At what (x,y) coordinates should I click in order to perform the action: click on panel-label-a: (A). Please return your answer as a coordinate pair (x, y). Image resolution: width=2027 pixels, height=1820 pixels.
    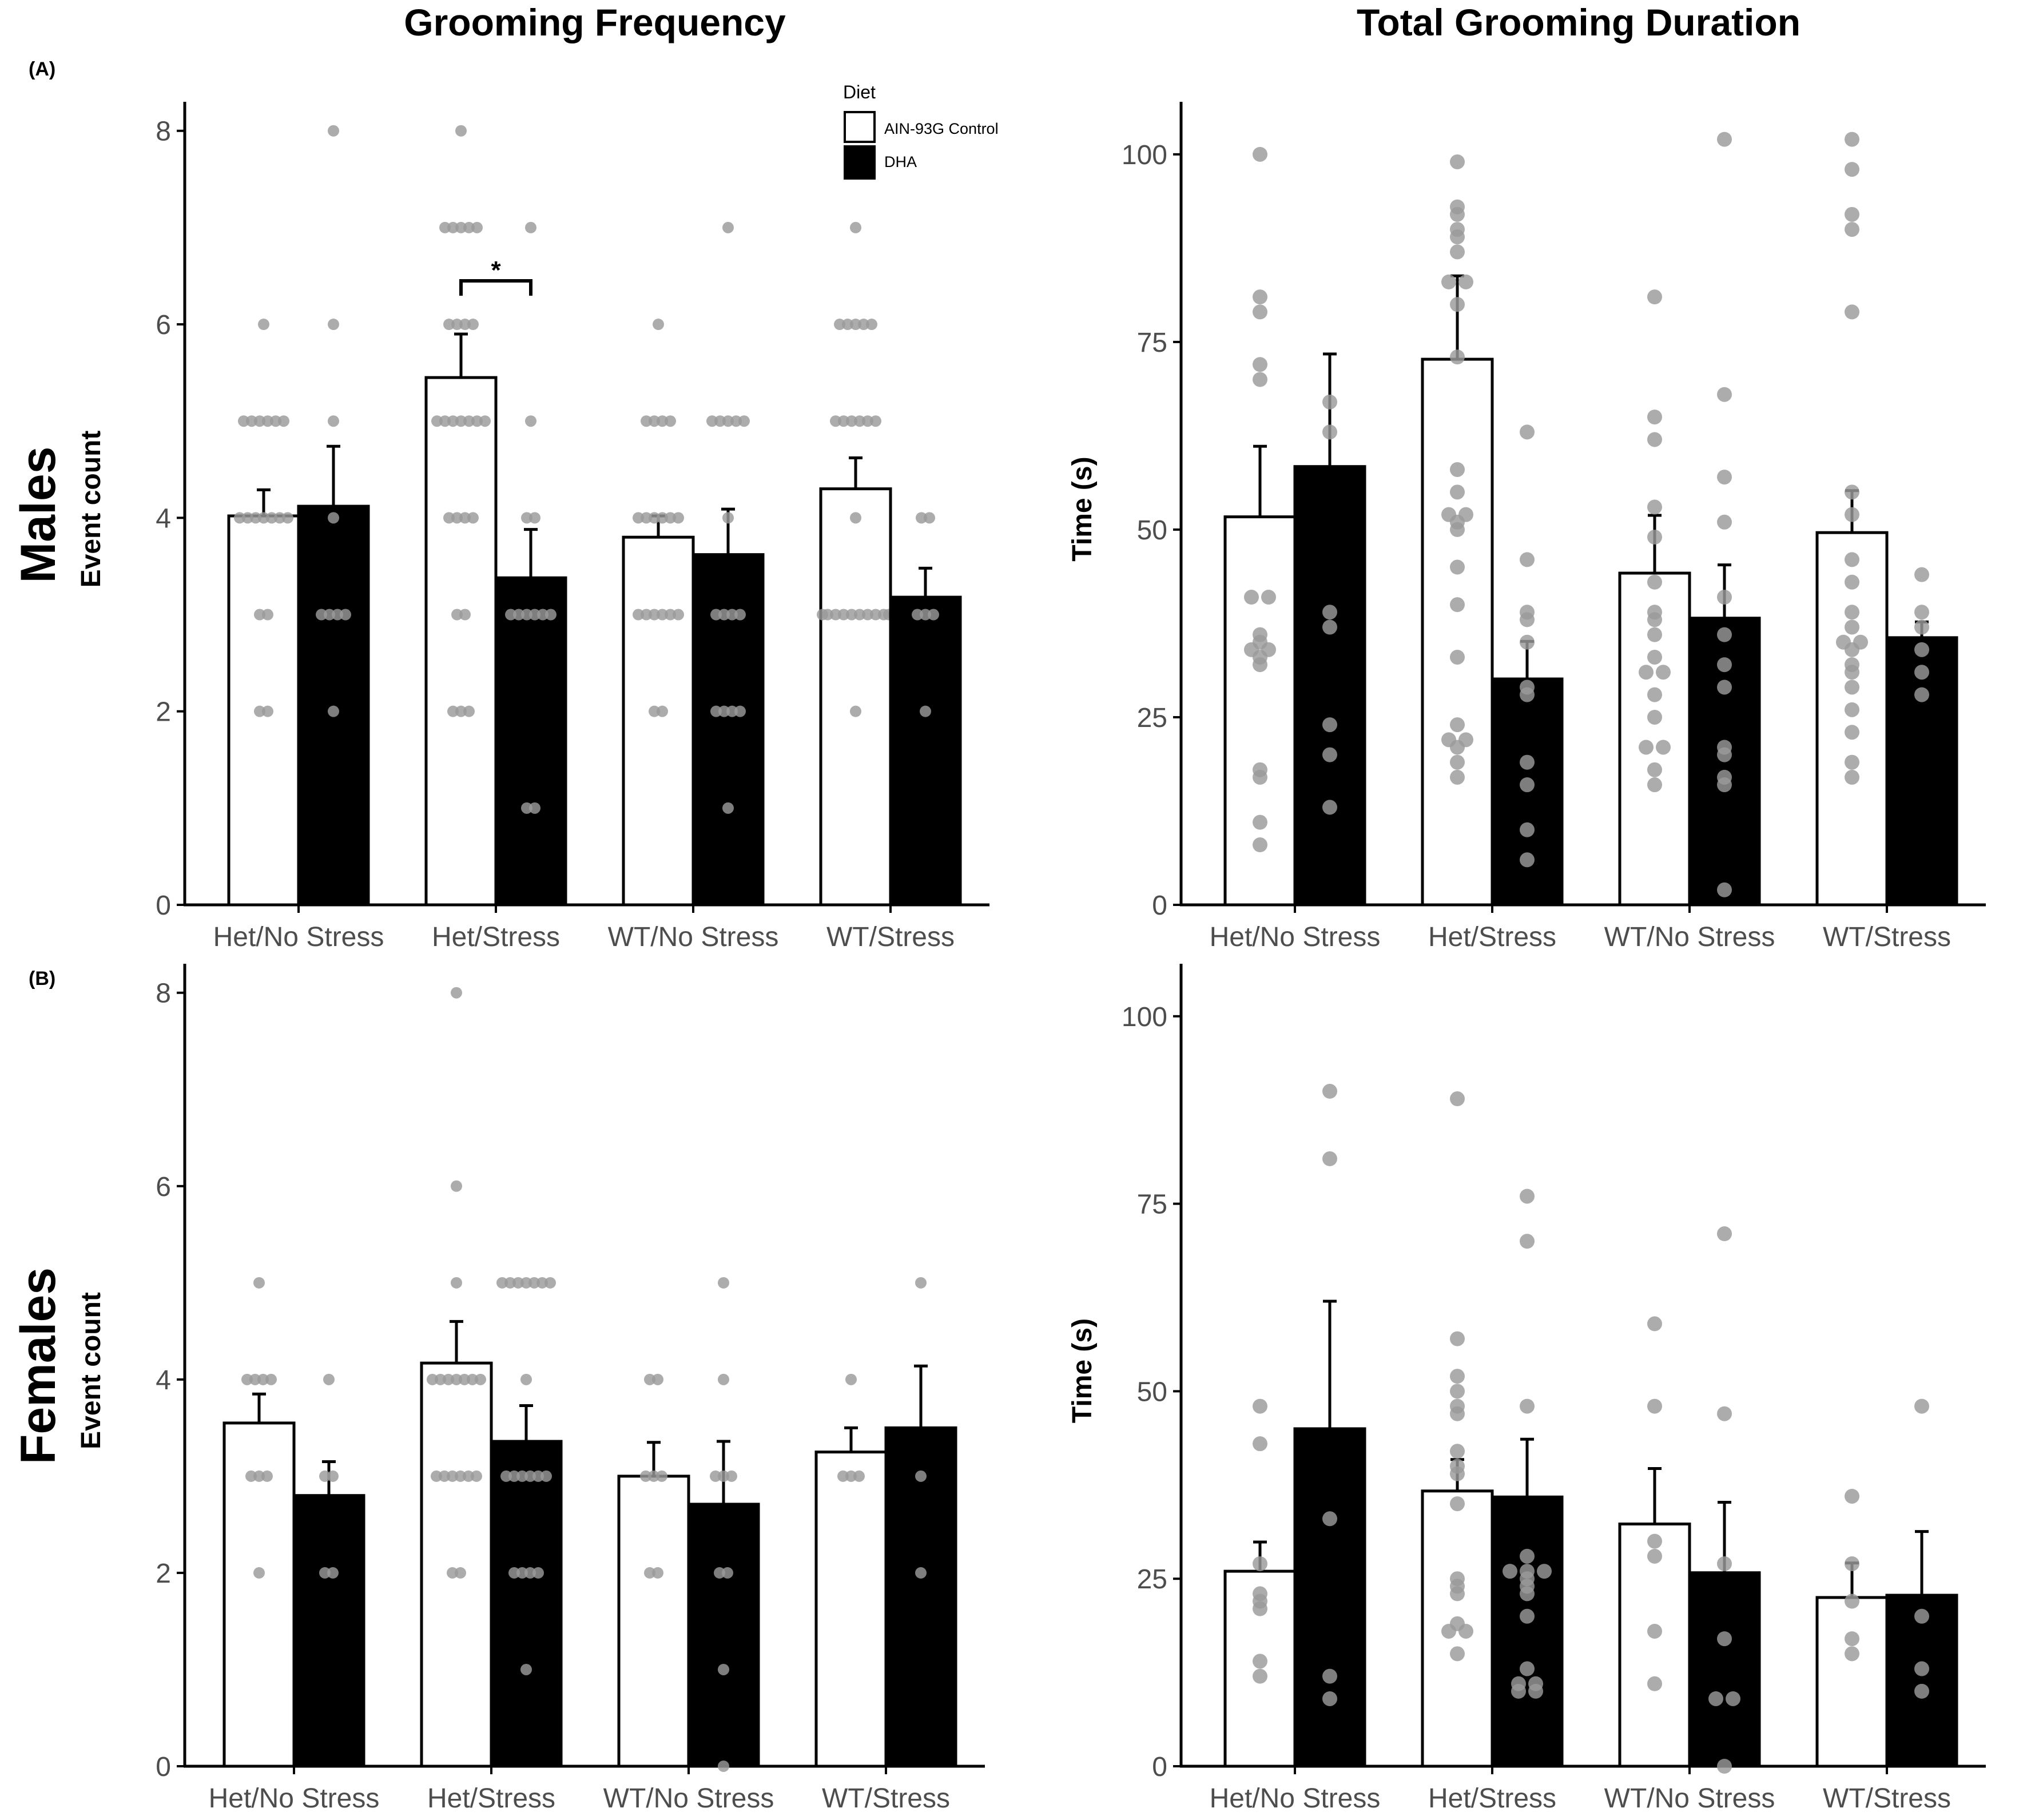
    Looking at the image, I should click on (42, 69).